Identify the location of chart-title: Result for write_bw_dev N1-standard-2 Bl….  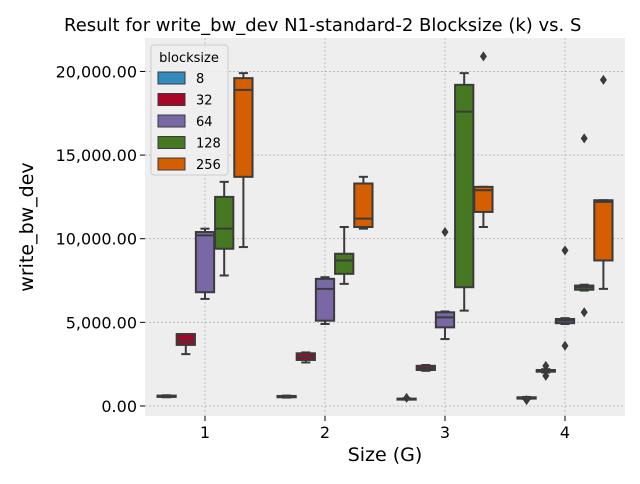
(322, 25).